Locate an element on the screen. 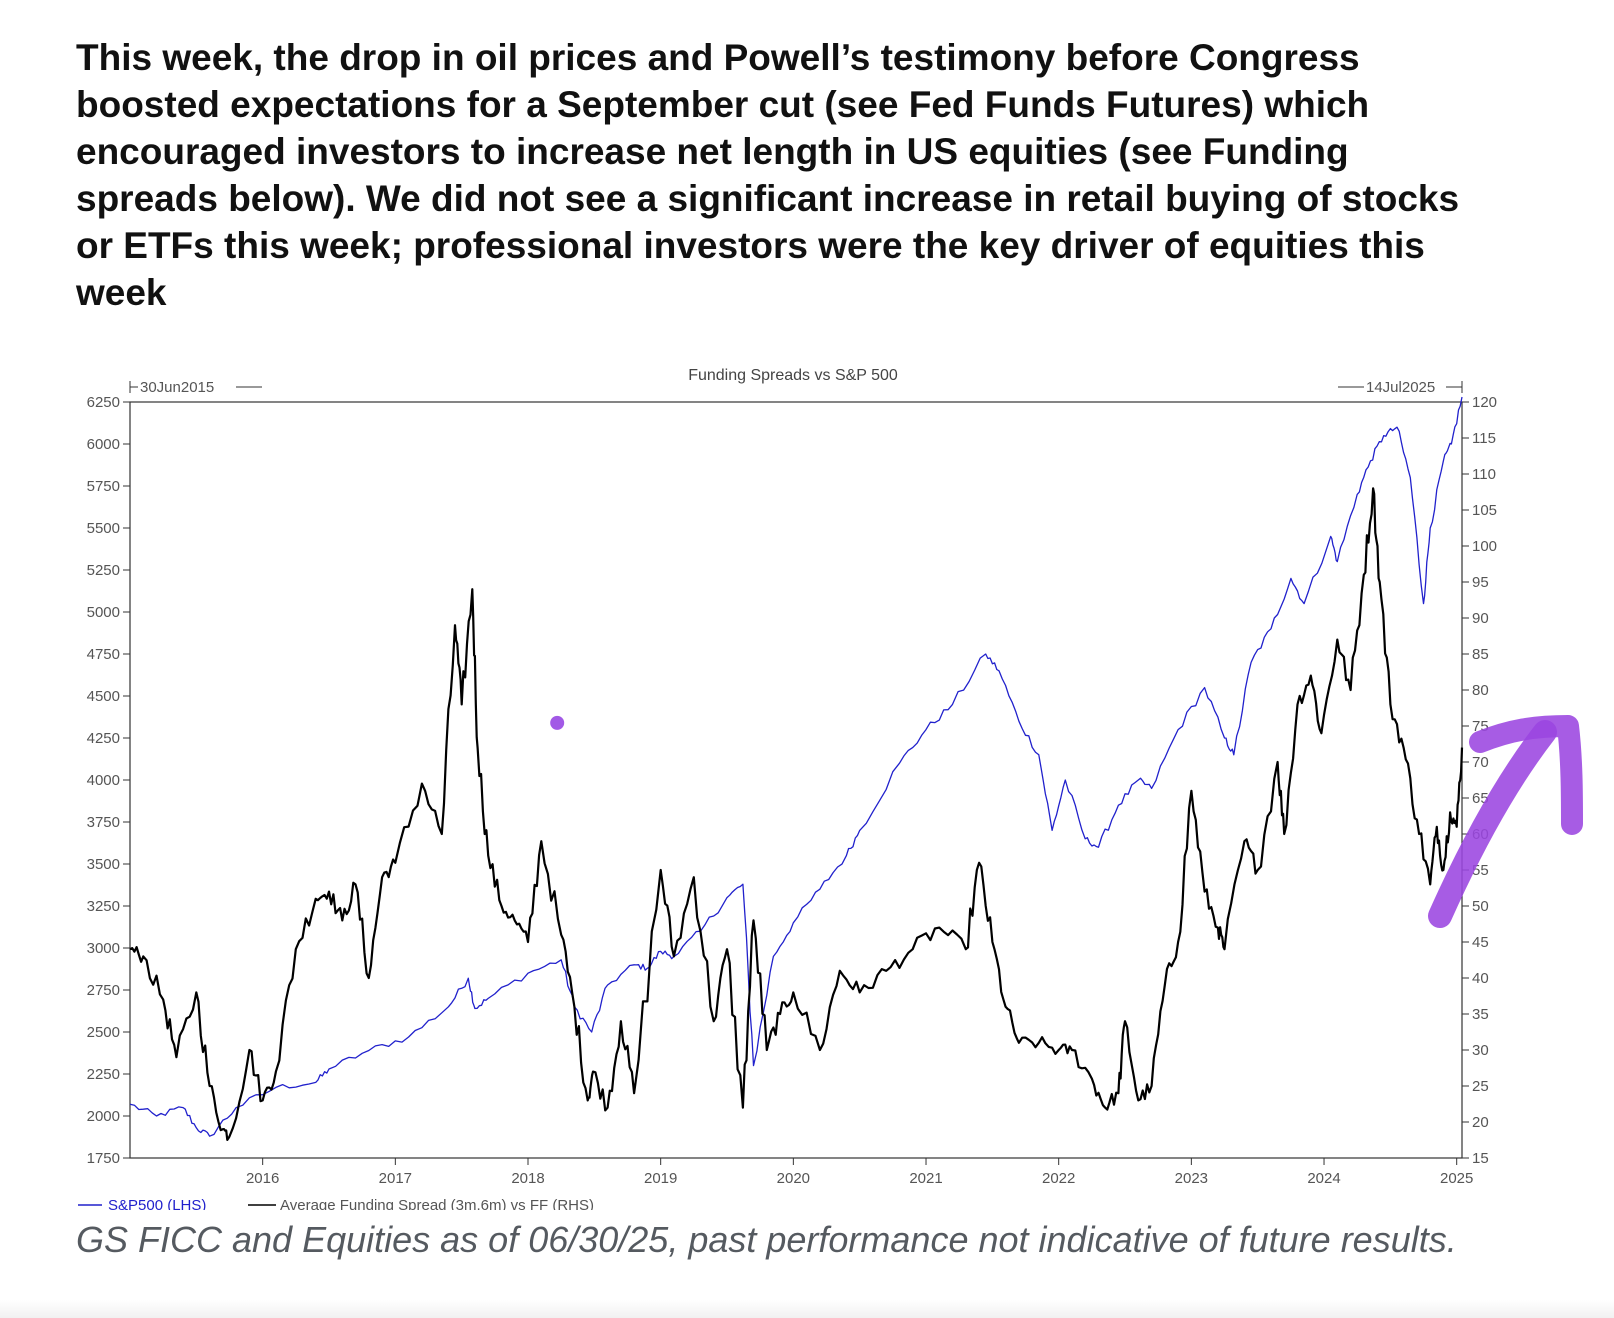 This screenshot has width=1614, height=1318. x-tick-label: 2020 is located at coordinates (793, 1178).